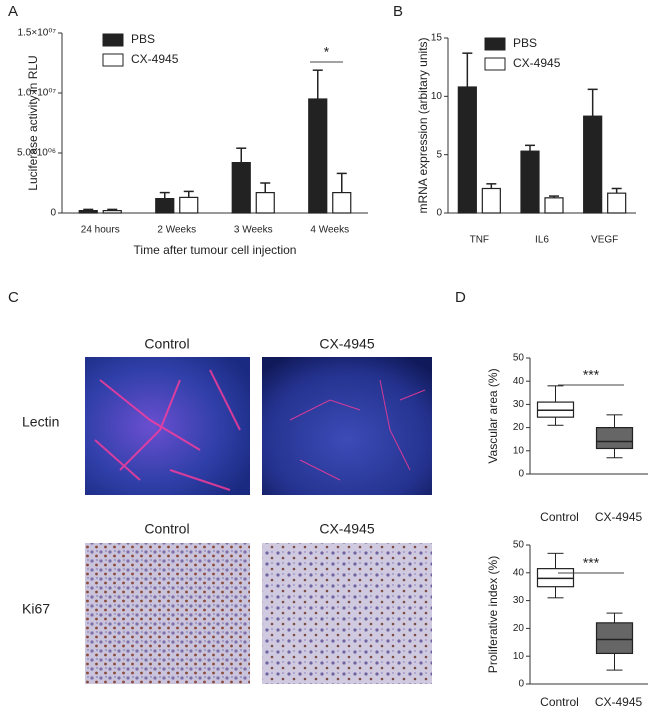  Describe the element at coordinates (13, 297) in the screenshot. I see `panel-label: C` at that location.